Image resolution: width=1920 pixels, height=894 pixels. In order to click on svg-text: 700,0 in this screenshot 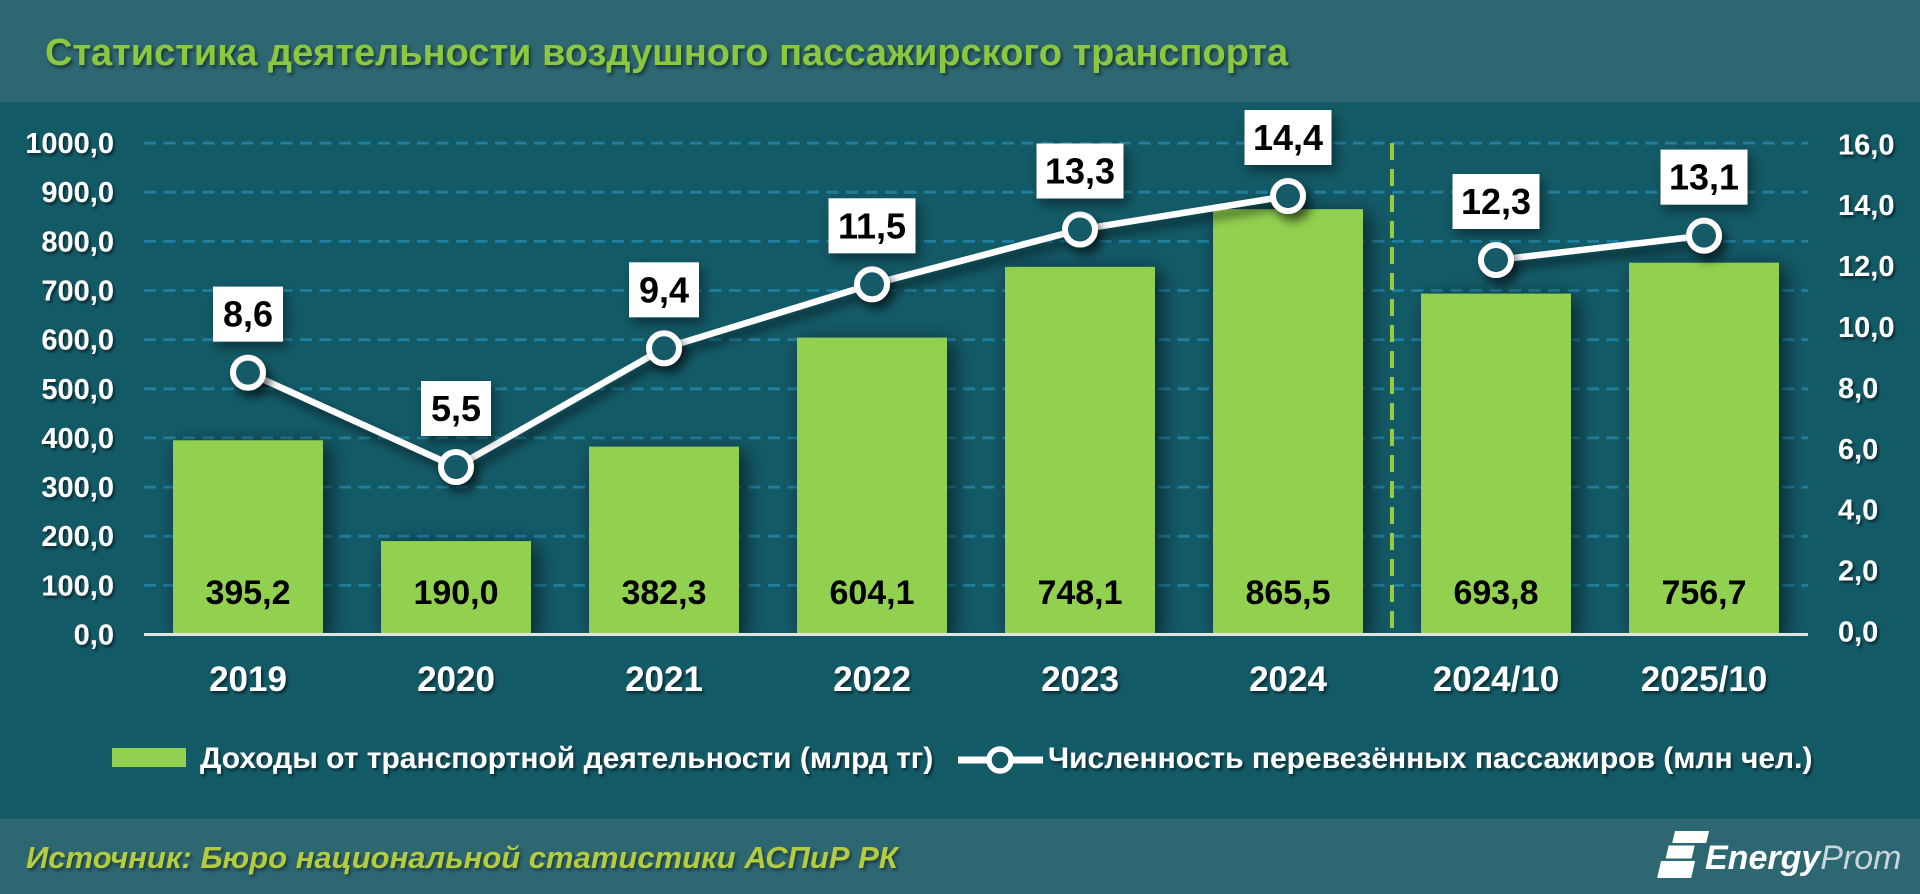, I will do `click(77, 292)`.